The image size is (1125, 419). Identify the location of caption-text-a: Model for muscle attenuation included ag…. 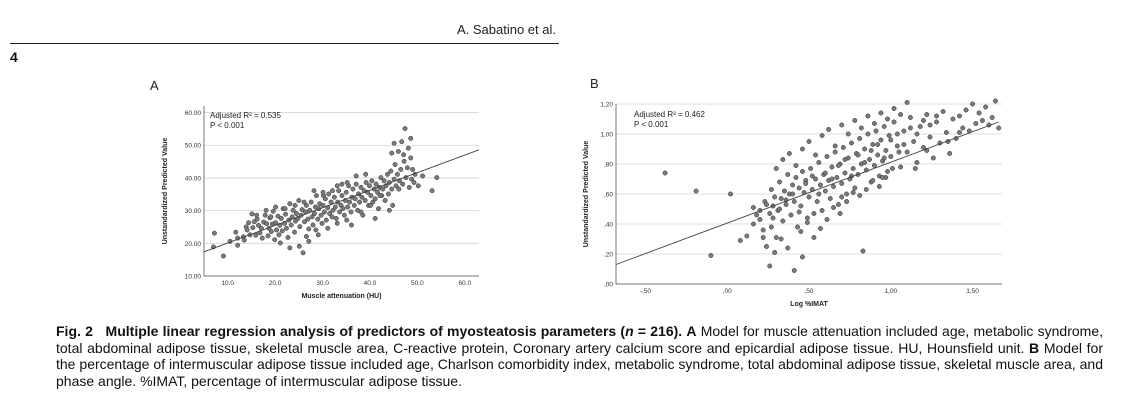
(580, 339).